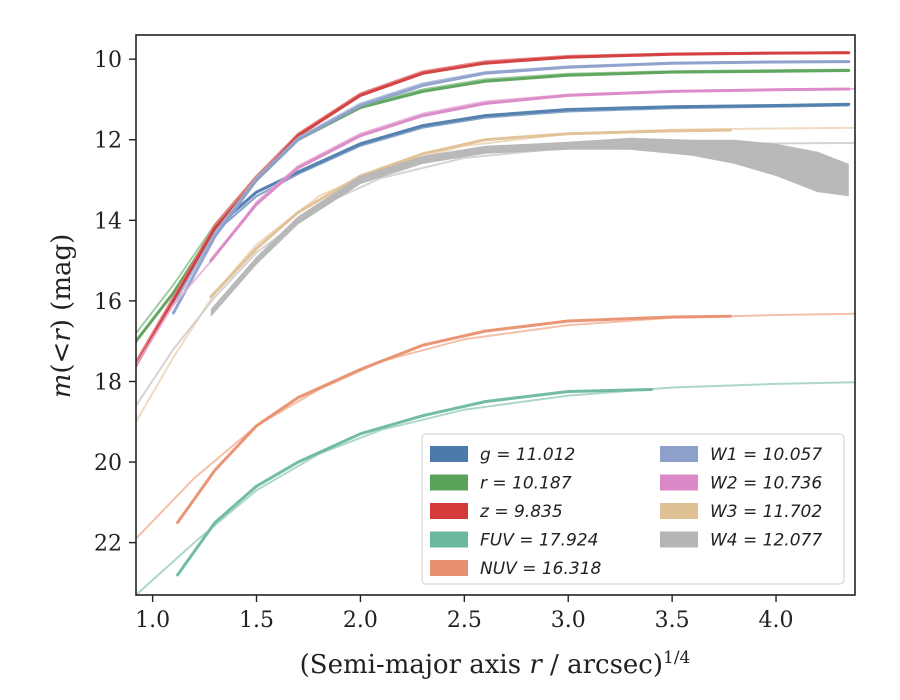  Describe the element at coordinates (108, 382) in the screenshot. I see `y-tick-label: 18` at that location.